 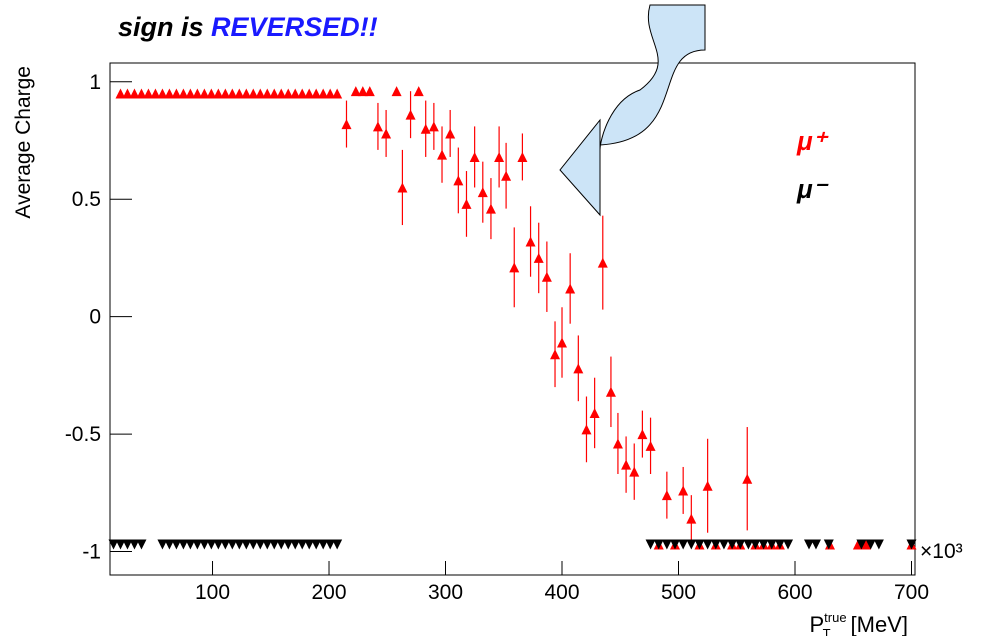 What do you see at coordinates (23, 142) in the screenshot?
I see `y-axis-label: Average Charge` at bounding box center [23, 142].